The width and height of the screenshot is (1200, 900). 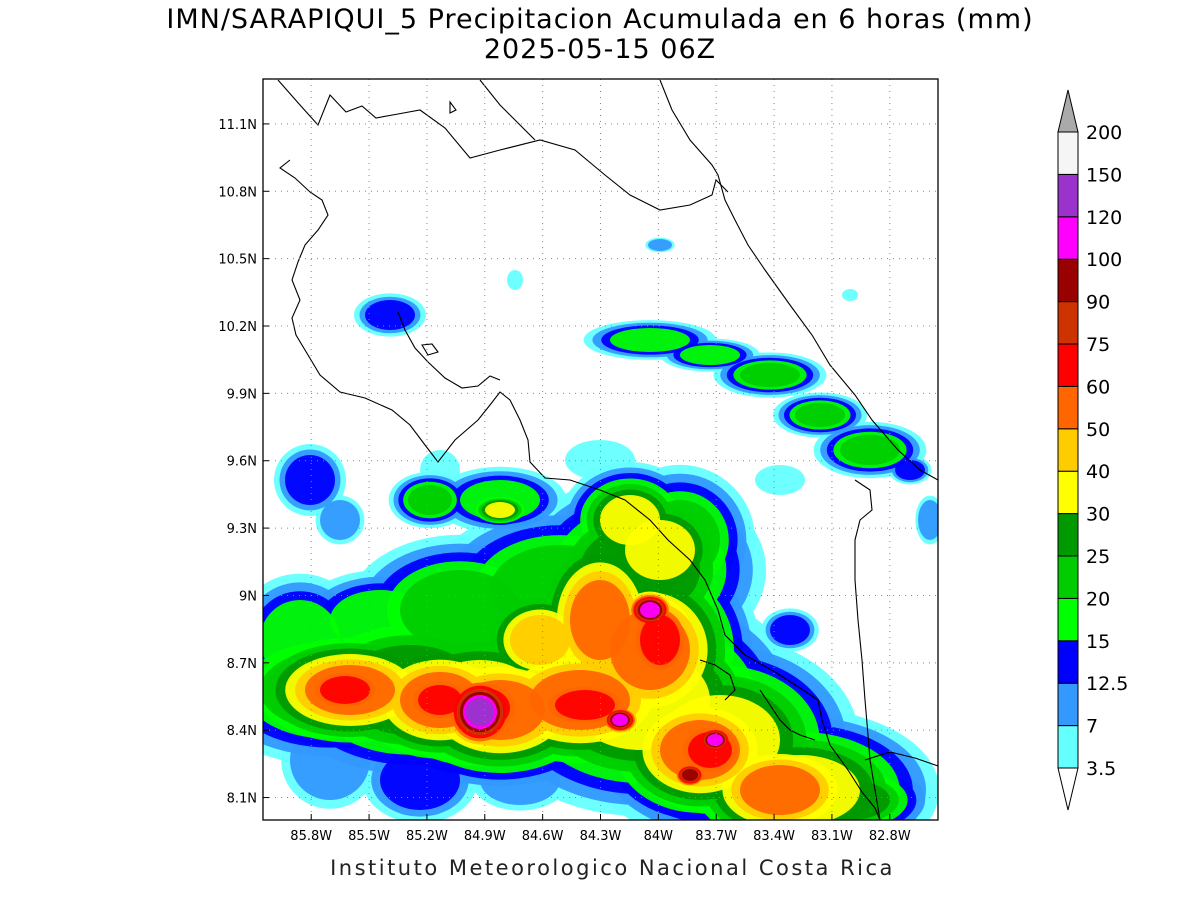 I want to click on chart-subtitle-date: 2025-05-15 06Z, so click(x=600, y=49).